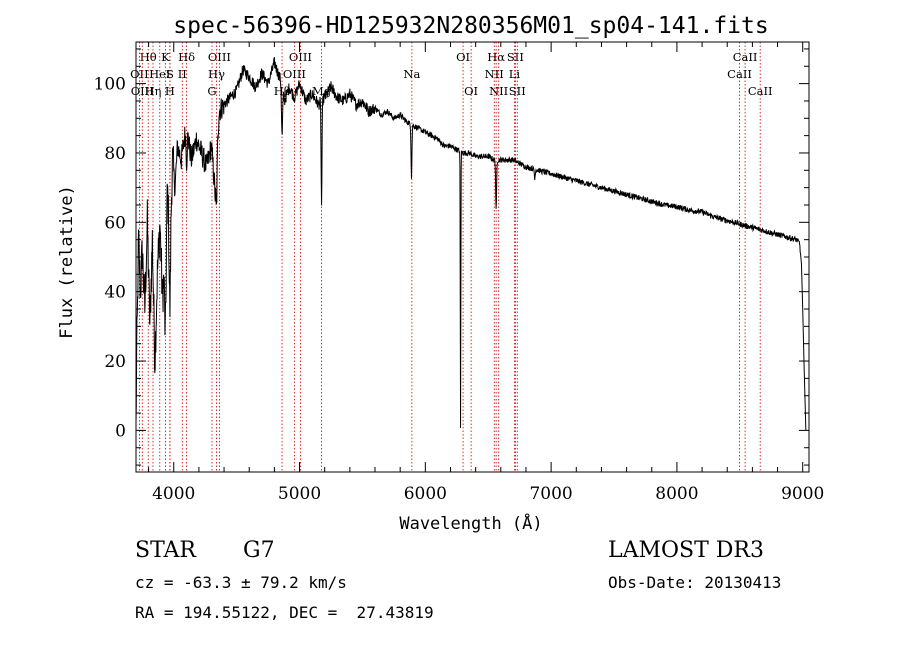 The height and width of the screenshot is (649, 900). What do you see at coordinates (802, 494) in the screenshot?
I see `x-tick-label-5: 9000` at bounding box center [802, 494].